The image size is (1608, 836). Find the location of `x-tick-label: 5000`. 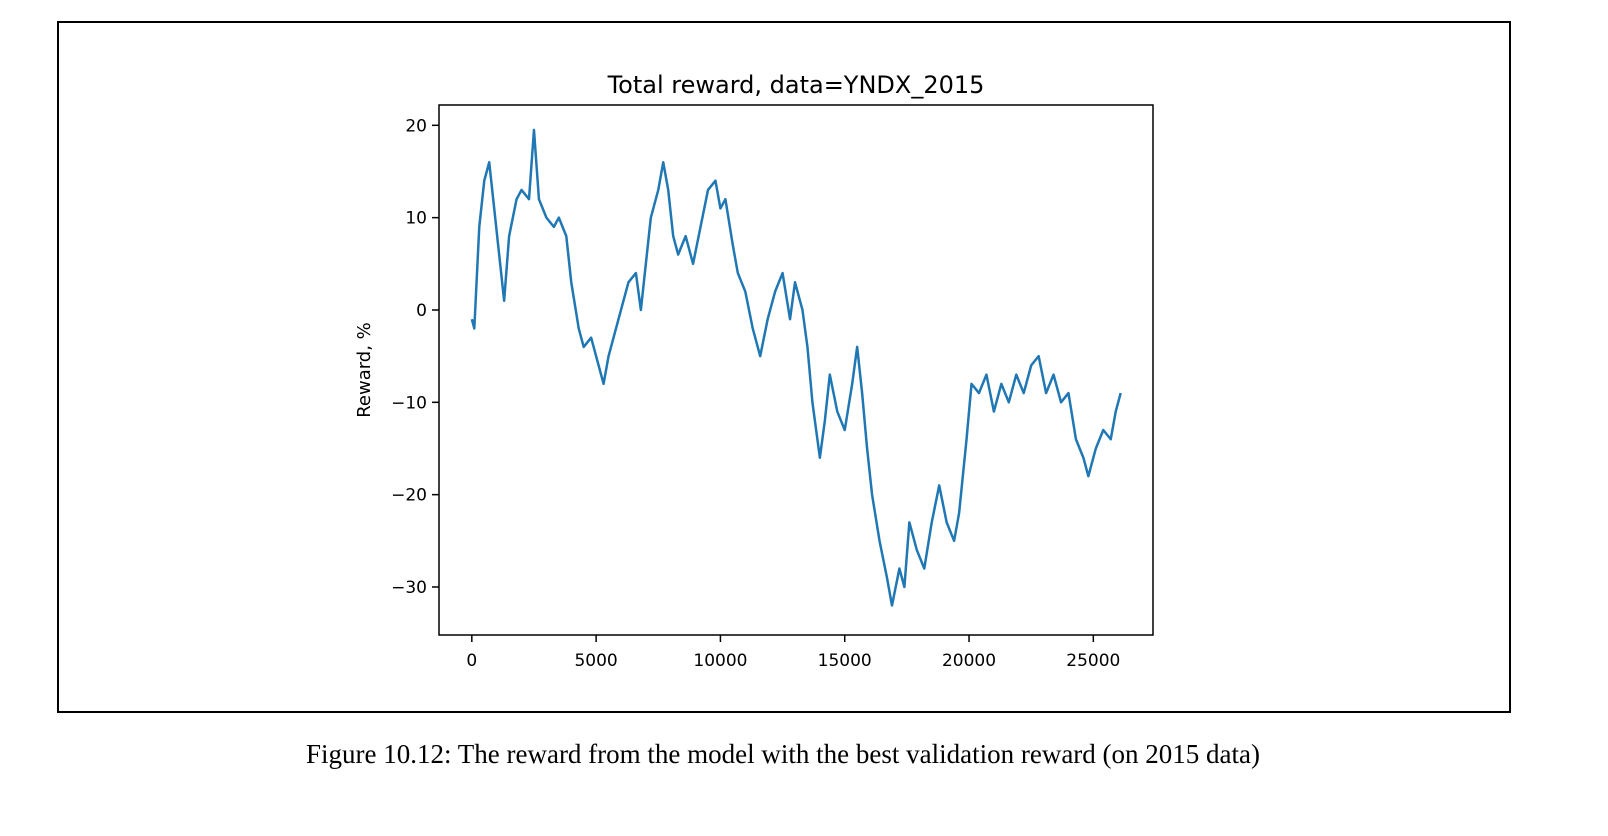

x-tick-label: 5000 is located at coordinates (595, 661).